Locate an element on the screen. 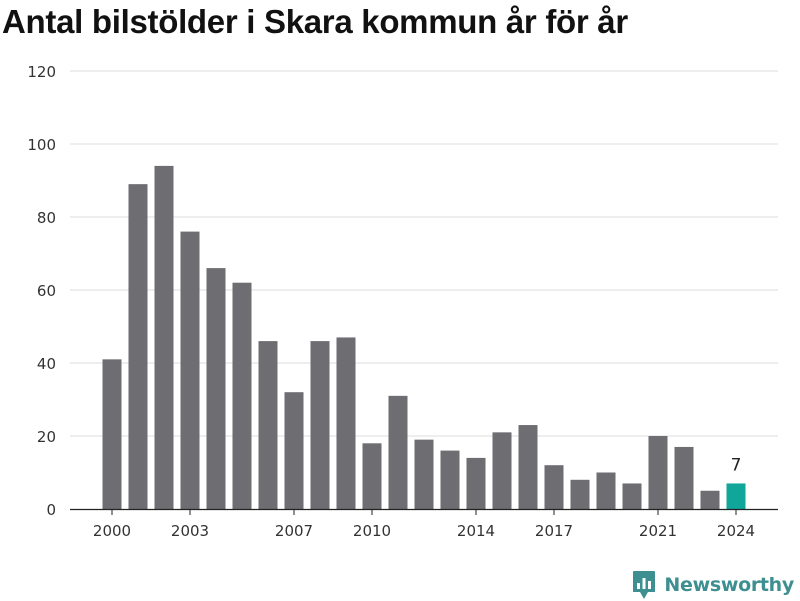 This screenshot has height=601, width=800. bar-2018 is located at coordinates (580, 494).